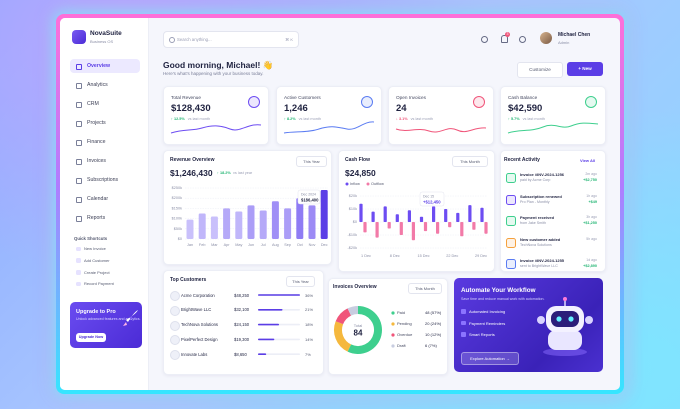 This screenshot has height=409, width=680. What do you see at coordinates (242, 295) in the screenshot?
I see `customer-amount: $48,250` at bounding box center [242, 295].